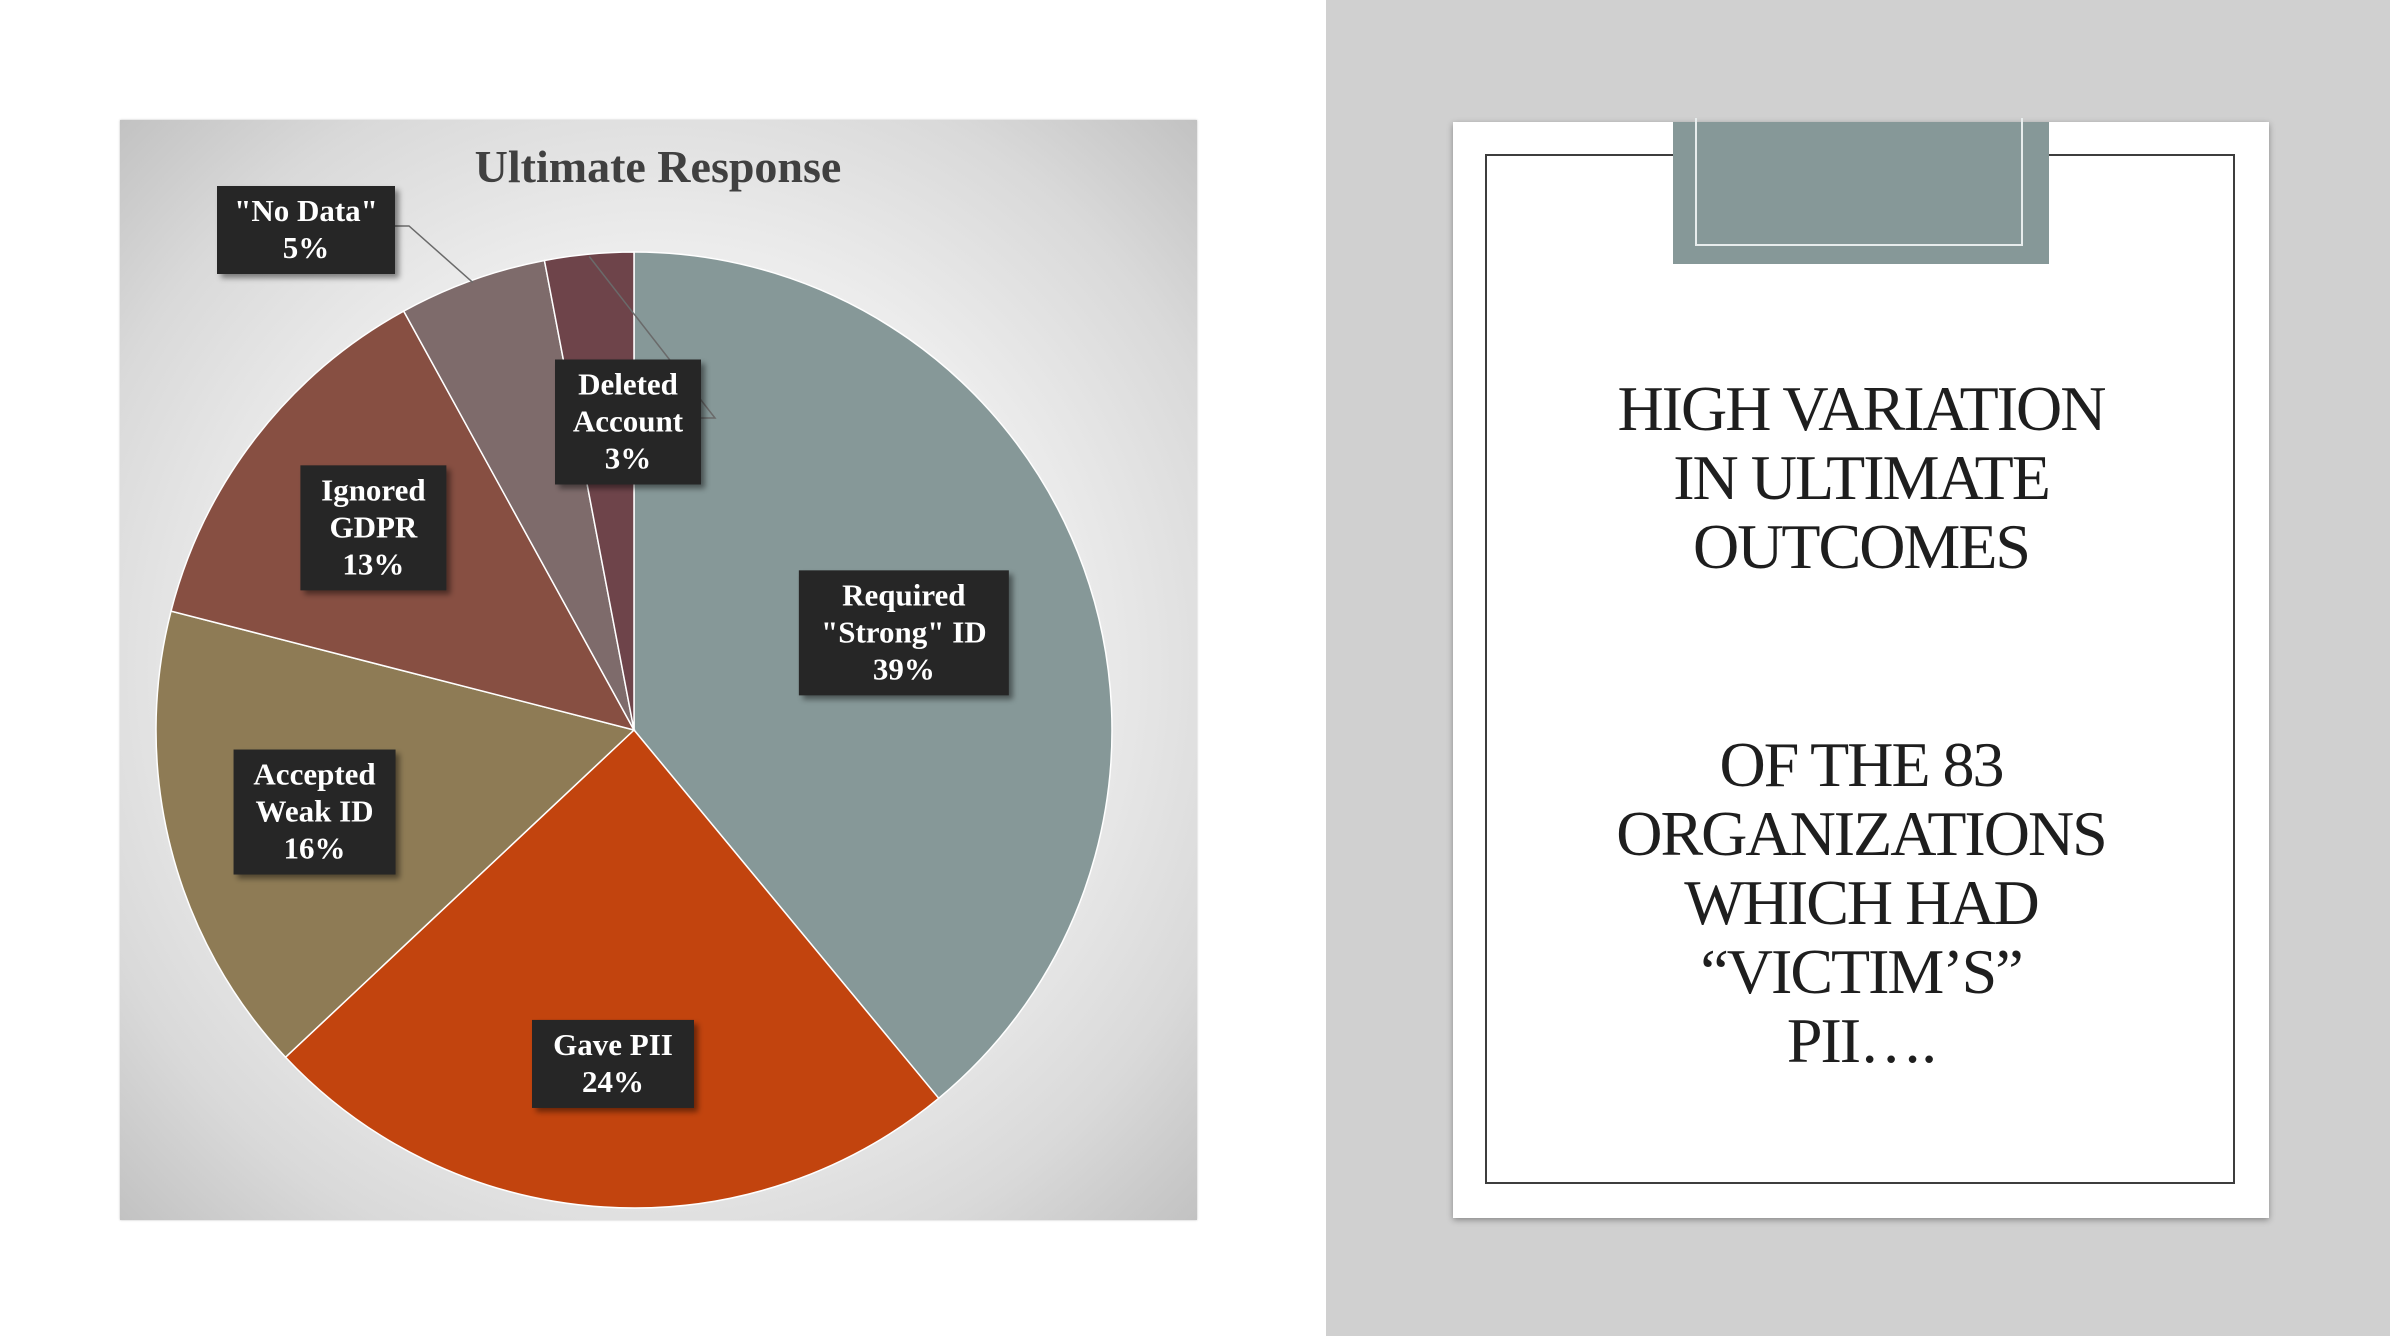 The width and height of the screenshot is (2390, 1336). I want to click on card-subheading-line: which had, so click(1862, 902).